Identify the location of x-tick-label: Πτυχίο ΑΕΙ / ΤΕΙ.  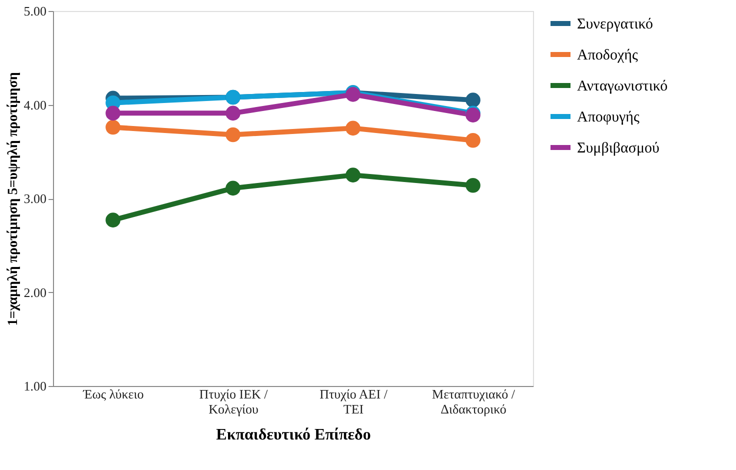
(354, 401).